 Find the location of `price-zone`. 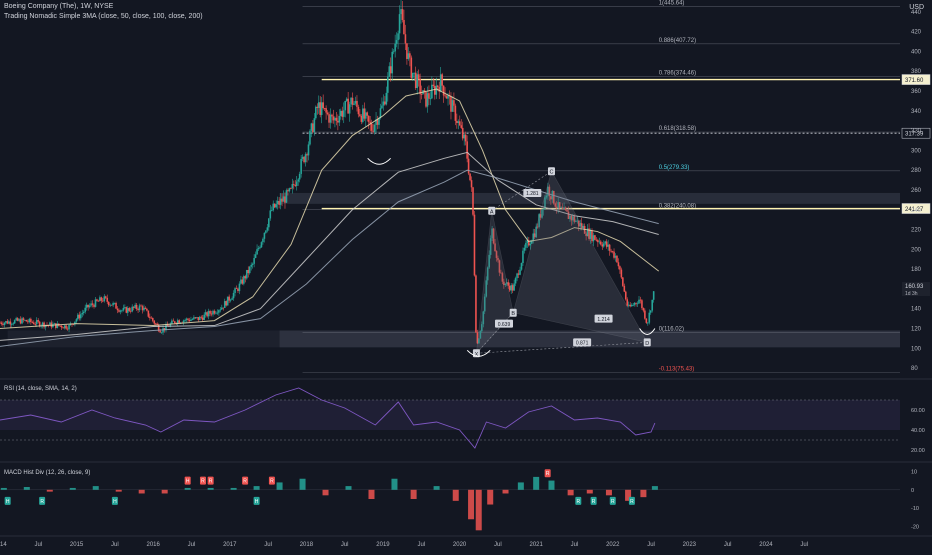

price-zone is located at coordinates (589, 198).